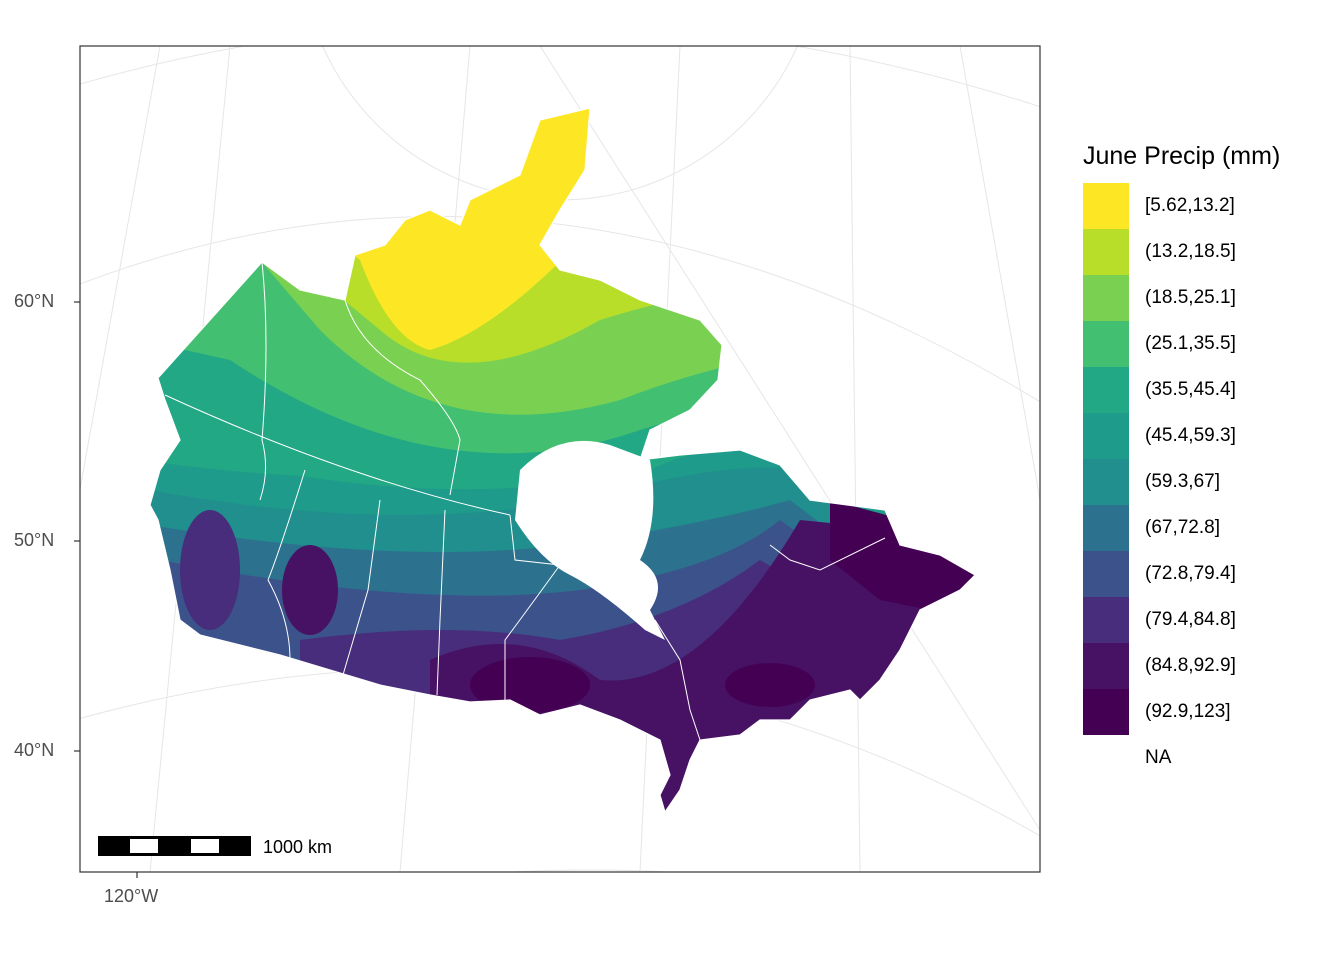  I want to click on legend-item: (59.3,67], so click(1208, 482).